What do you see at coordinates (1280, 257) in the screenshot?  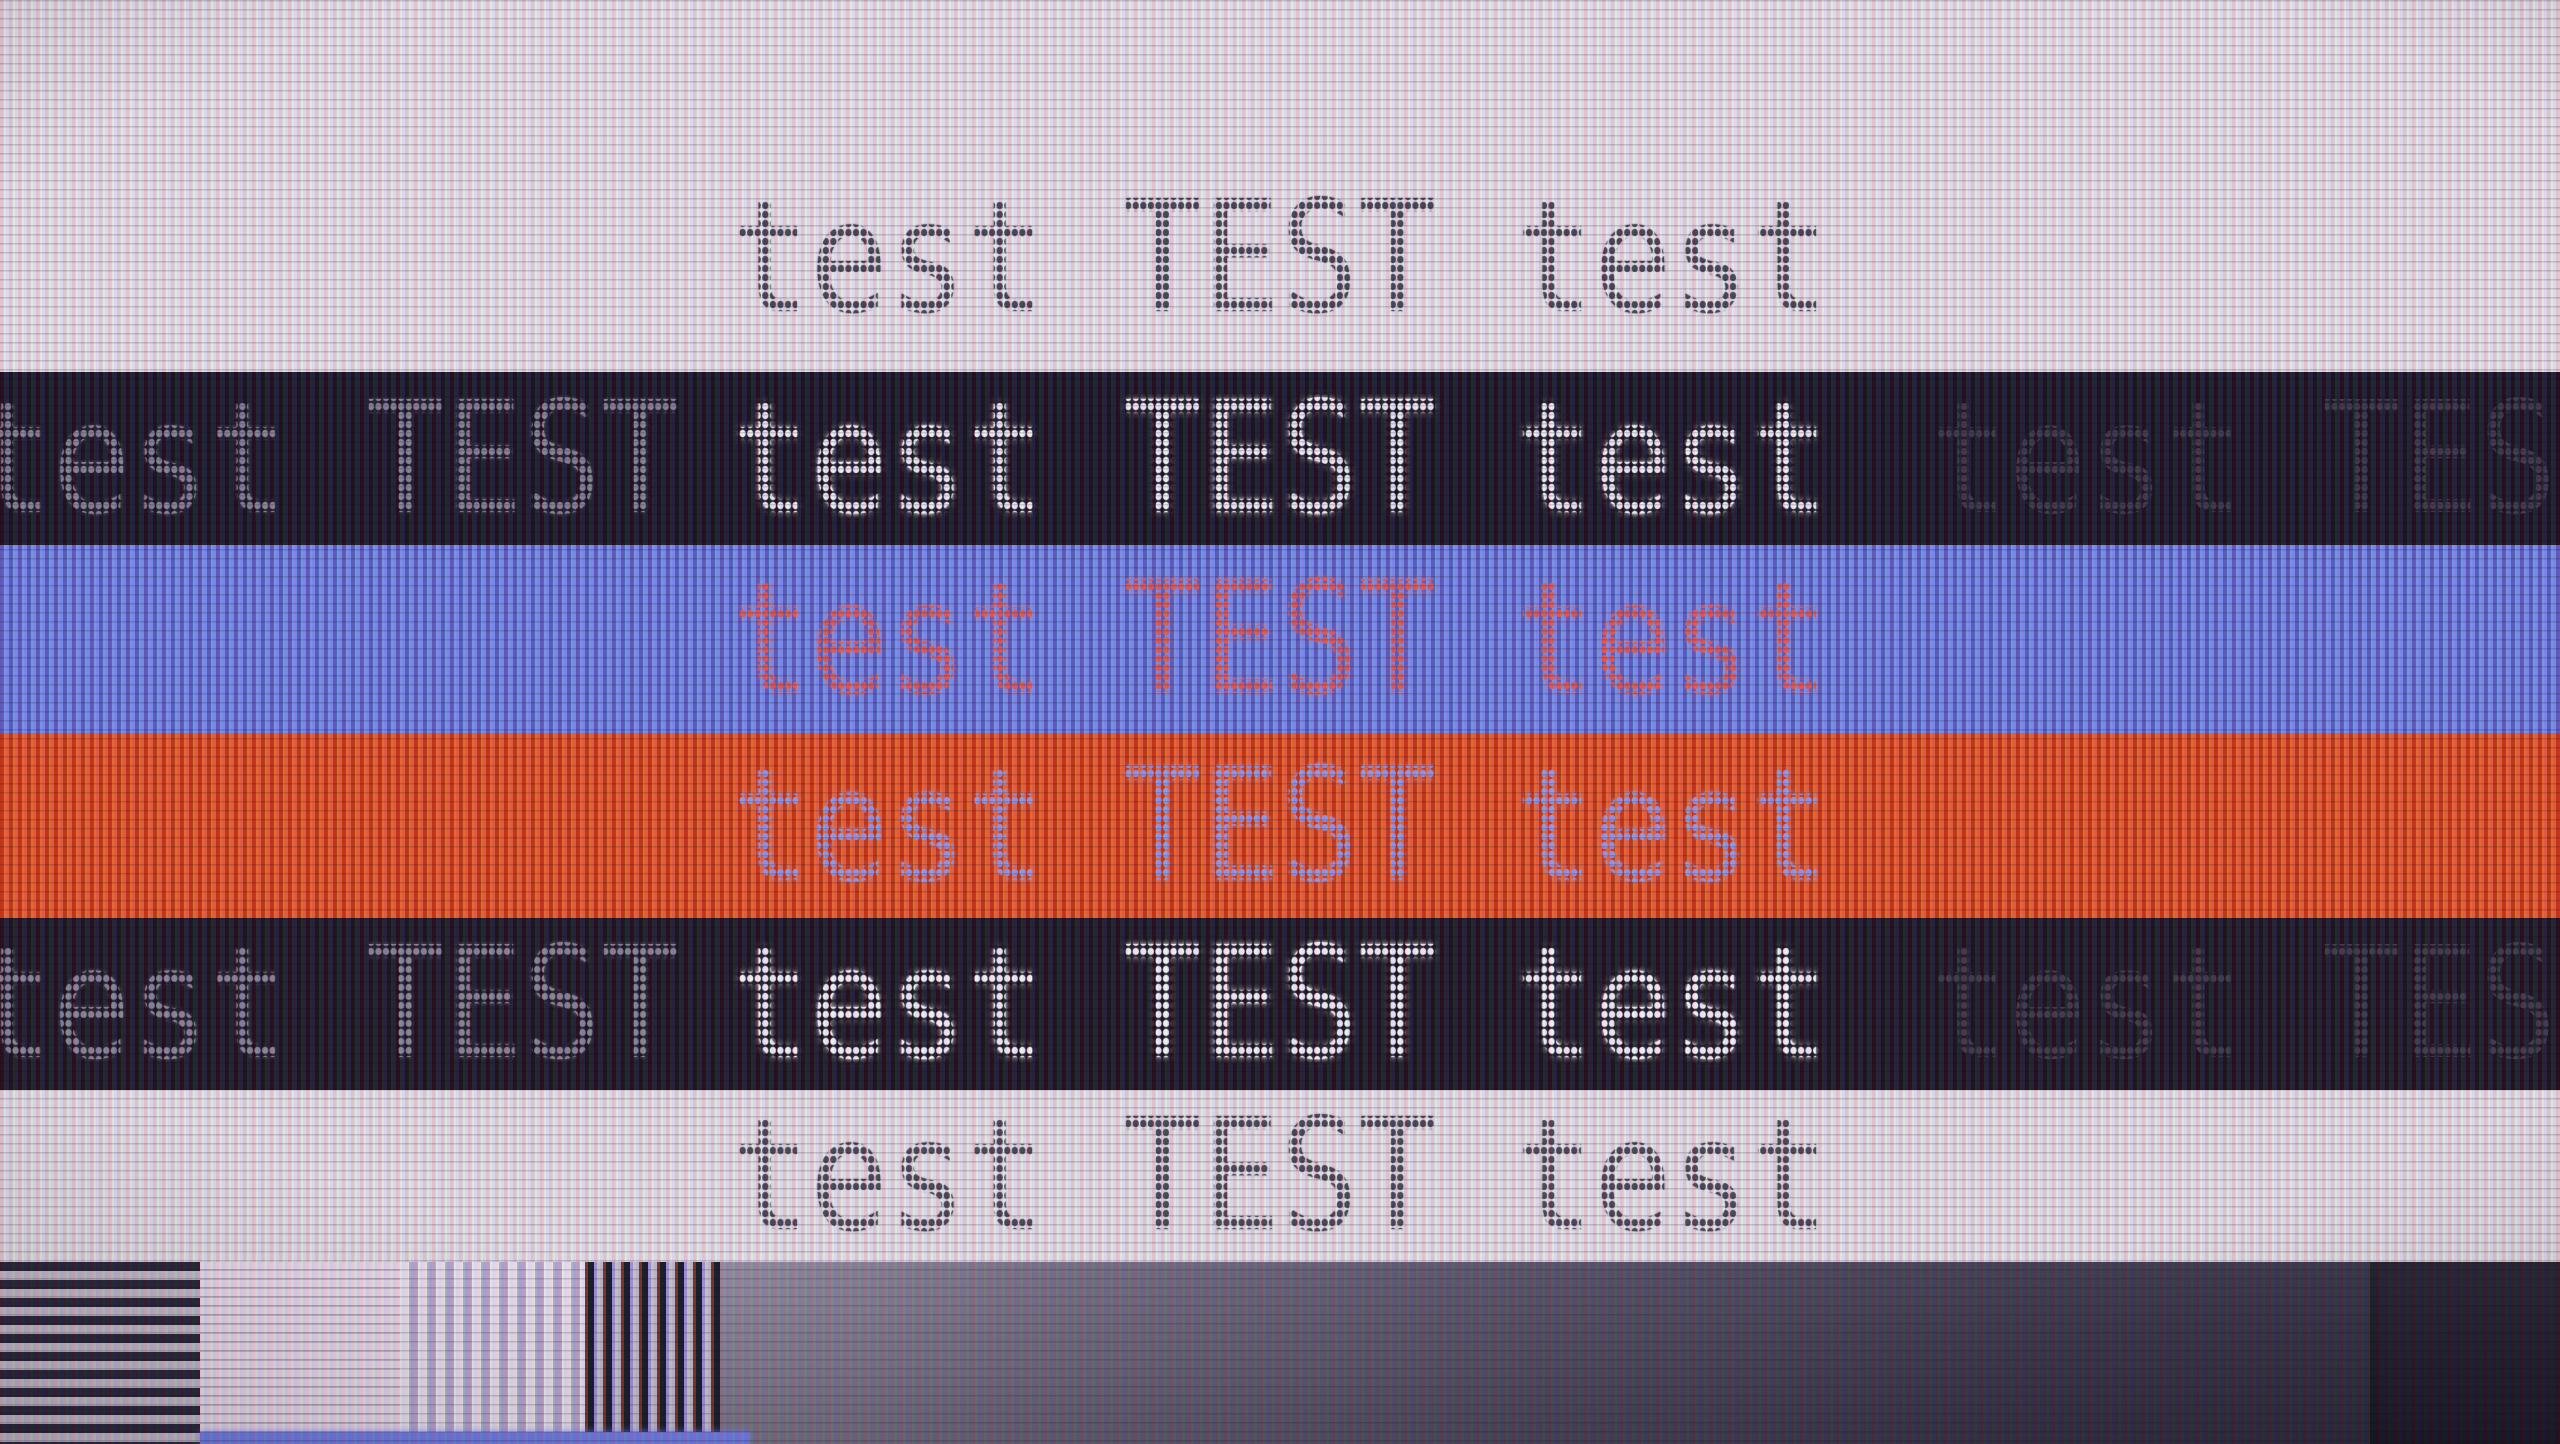 I see `test-text-top: test TEST test` at bounding box center [1280, 257].